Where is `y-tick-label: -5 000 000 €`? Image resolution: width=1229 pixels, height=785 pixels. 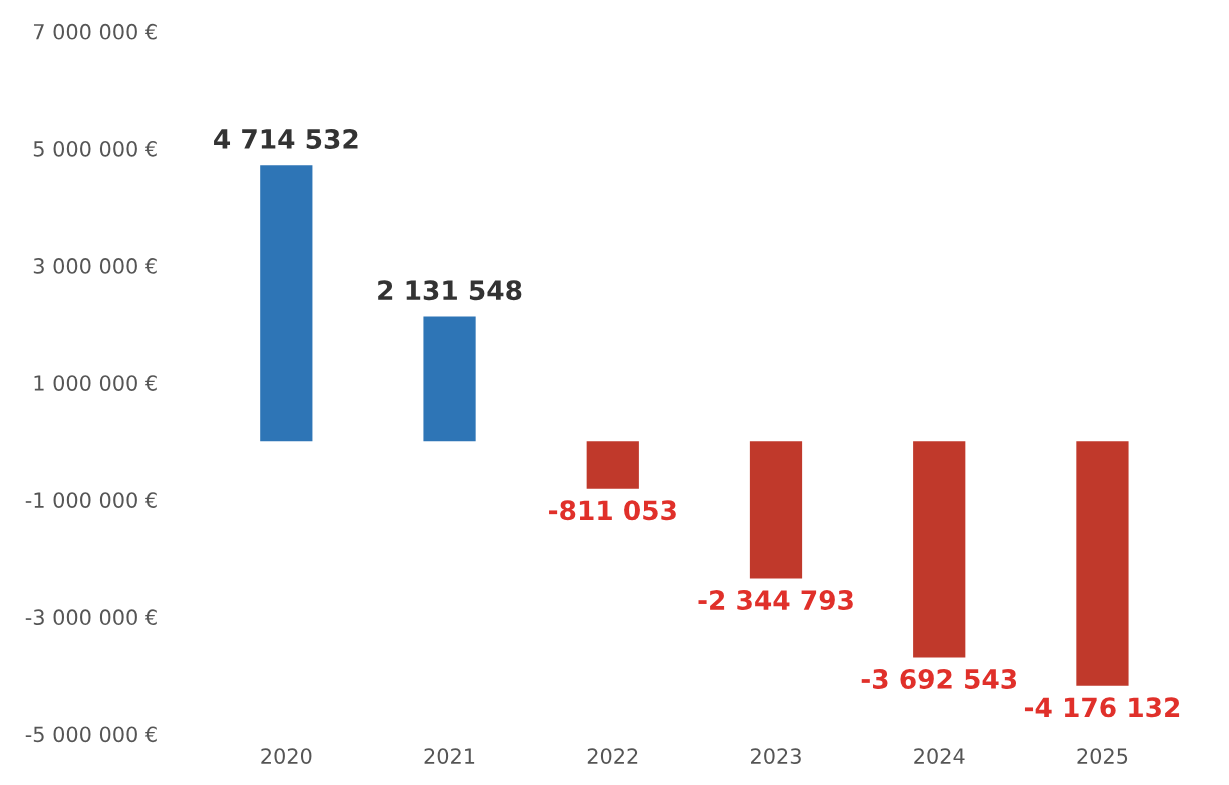 y-tick-label: -5 000 000 € is located at coordinates (91, 734).